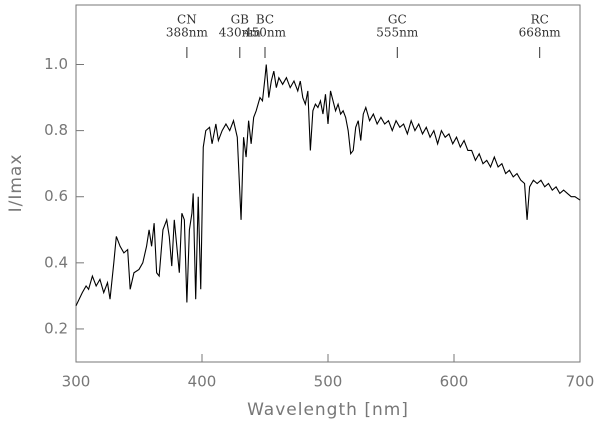 The width and height of the screenshot is (600, 426). What do you see at coordinates (16, 183) in the screenshot?
I see `y-axis-label: I/Imax` at bounding box center [16, 183].